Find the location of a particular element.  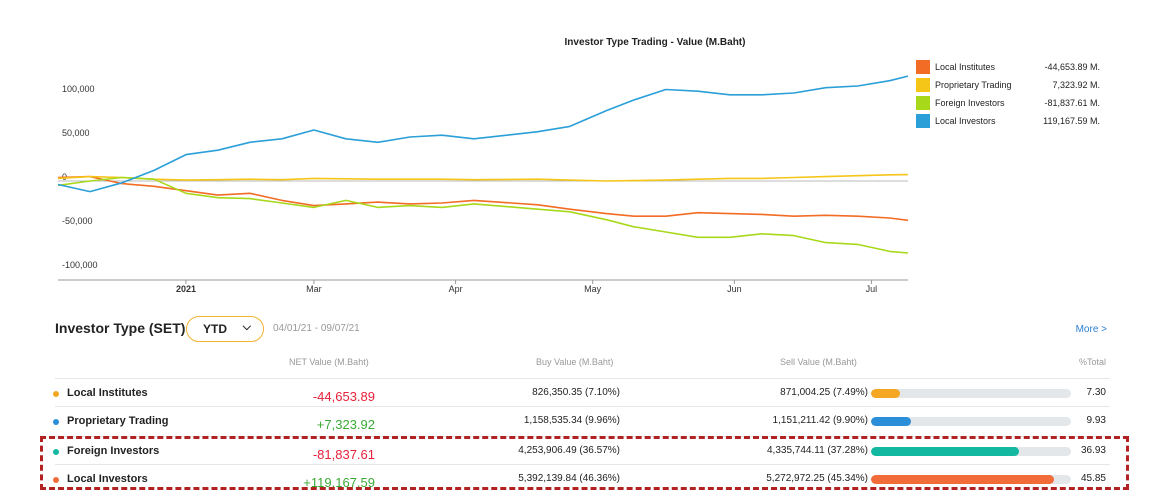

x-tick-label: May is located at coordinates (593, 289).